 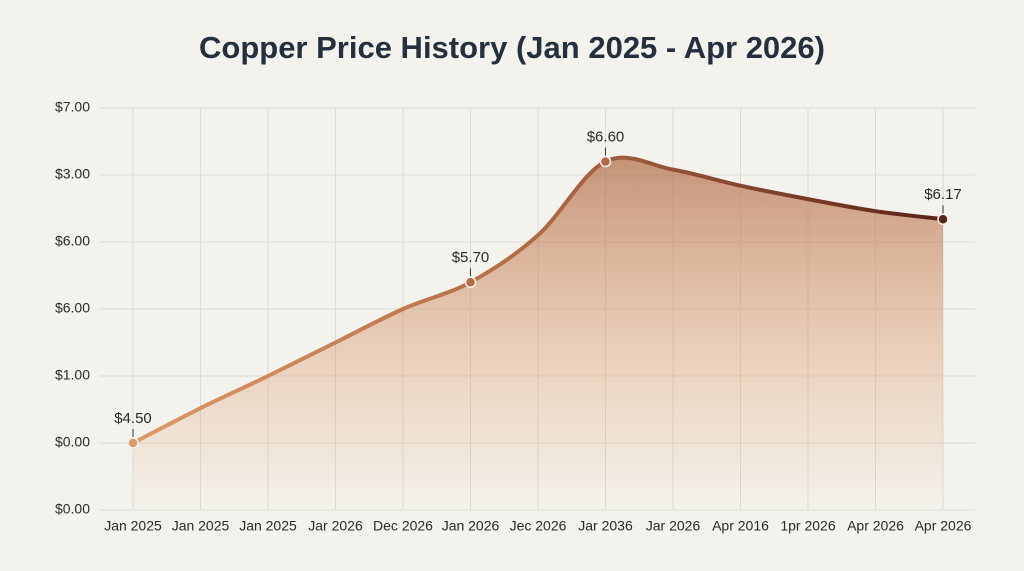 I want to click on value-label: $6.60, so click(x=606, y=137).